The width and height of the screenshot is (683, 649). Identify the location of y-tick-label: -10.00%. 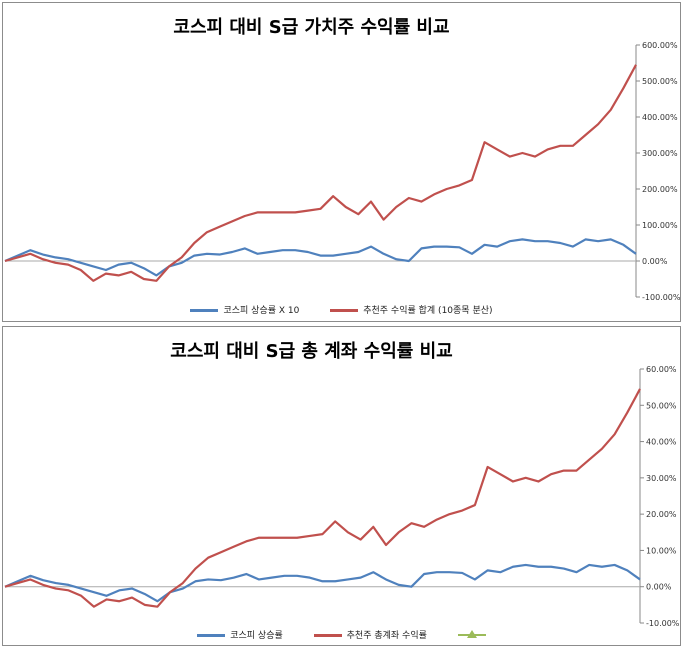
(663, 623).